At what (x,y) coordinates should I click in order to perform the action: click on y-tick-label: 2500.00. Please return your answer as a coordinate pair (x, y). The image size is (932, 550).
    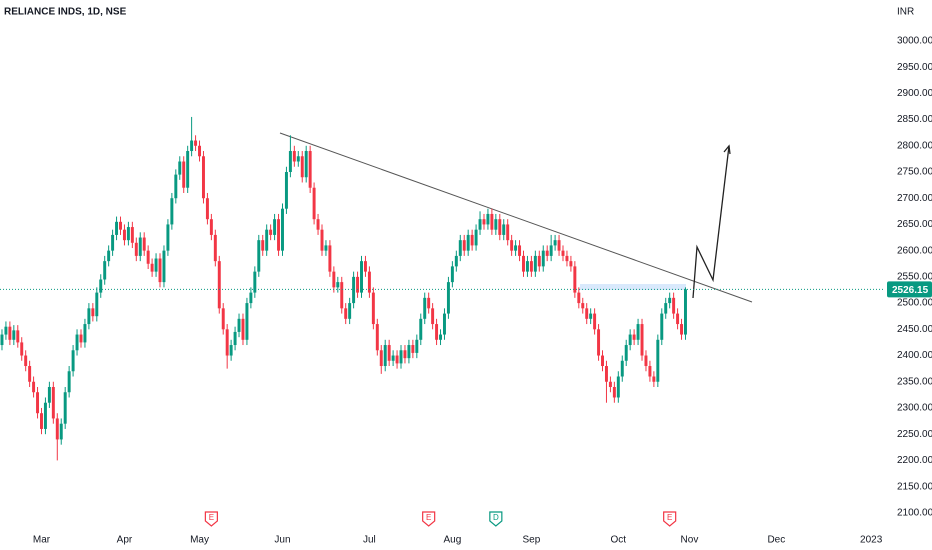
    Looking at the image, I should click on (914, 303).